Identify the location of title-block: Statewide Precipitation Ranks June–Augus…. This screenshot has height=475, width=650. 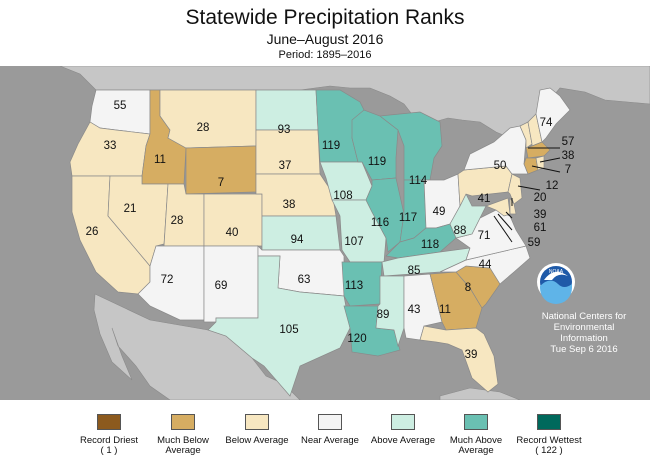
(325, 33).